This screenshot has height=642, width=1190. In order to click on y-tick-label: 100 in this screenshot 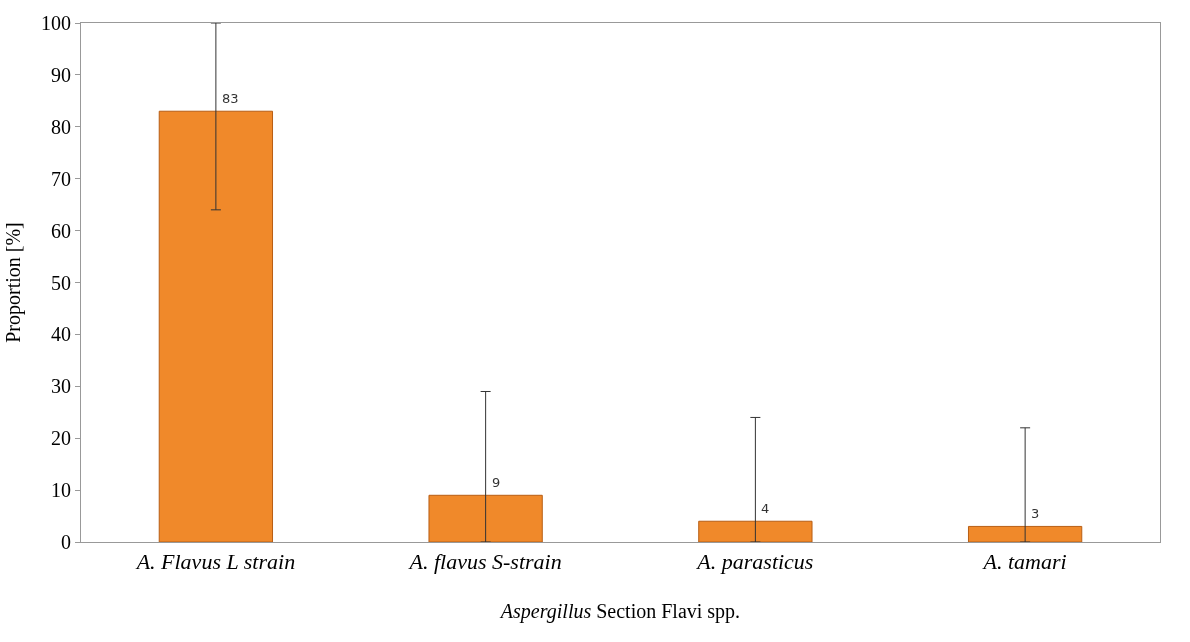, I will do `click(56, 23)`.